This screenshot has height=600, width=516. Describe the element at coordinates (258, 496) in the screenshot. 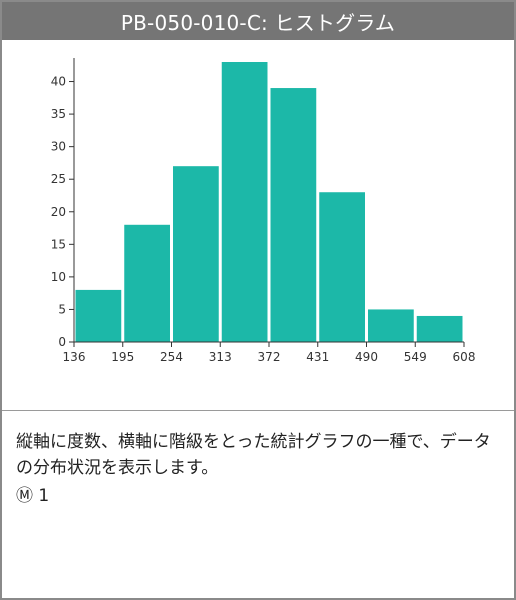

I see `meta-line: Ⓜ 1` at that location.